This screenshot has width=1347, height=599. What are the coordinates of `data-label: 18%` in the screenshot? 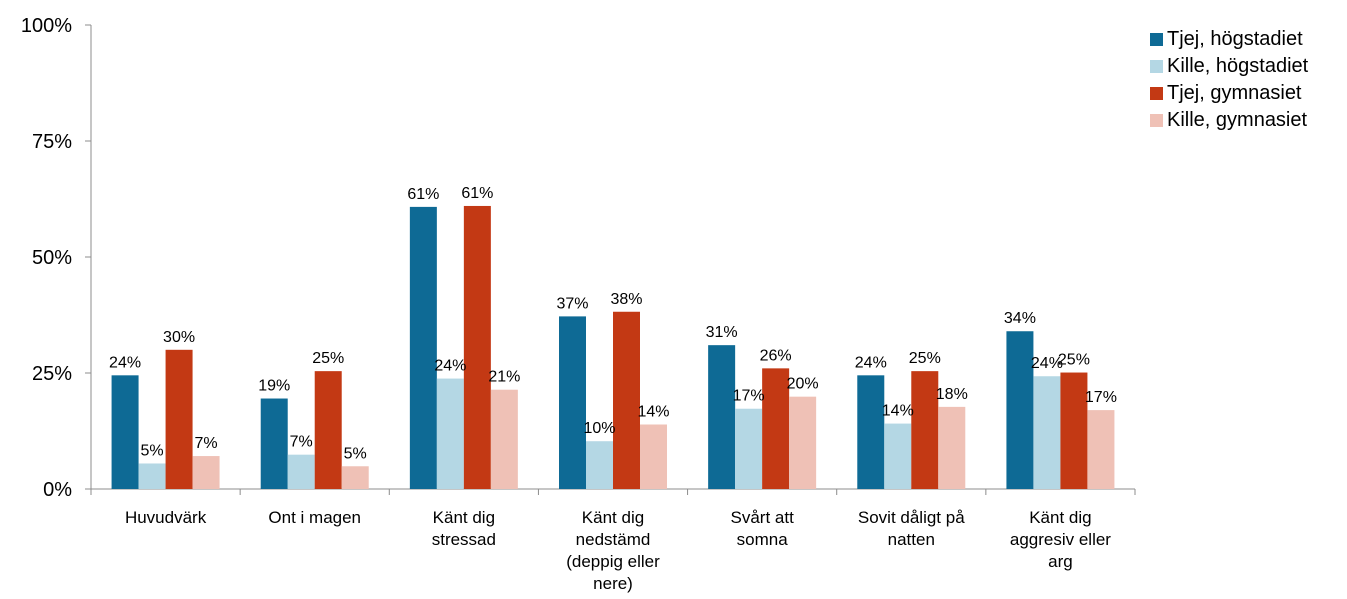 It's located at (952, 394).